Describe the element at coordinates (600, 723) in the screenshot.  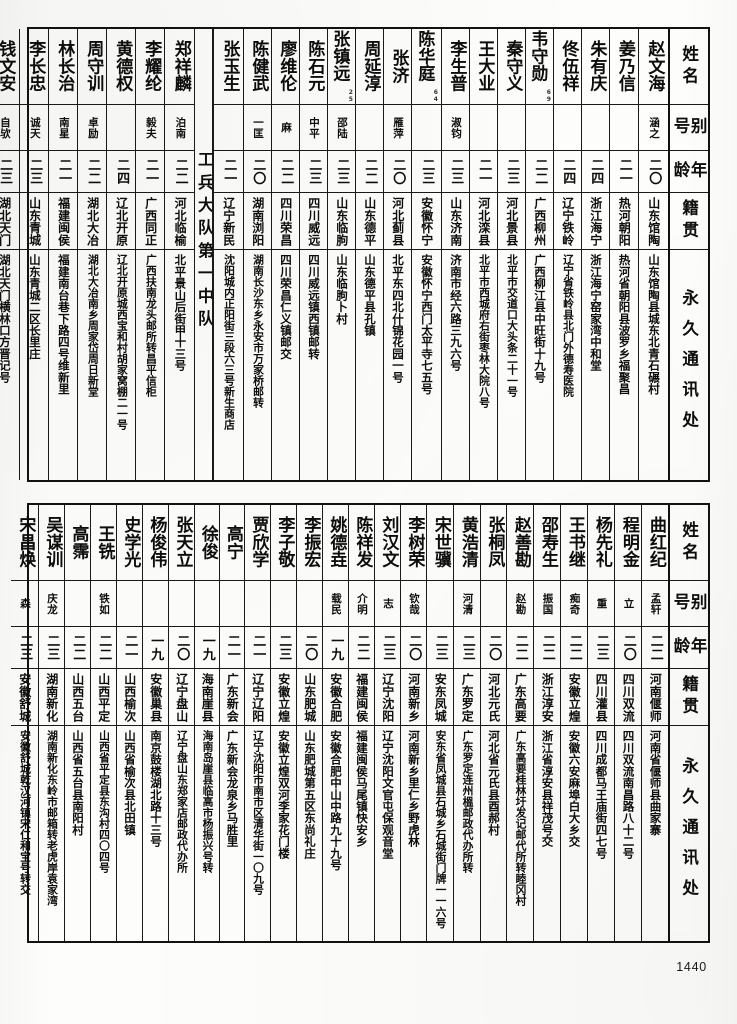
I see `roster-entry-column: 杨先礼重二三 四川灌县 四川成都马王庙街四七号` at that location.